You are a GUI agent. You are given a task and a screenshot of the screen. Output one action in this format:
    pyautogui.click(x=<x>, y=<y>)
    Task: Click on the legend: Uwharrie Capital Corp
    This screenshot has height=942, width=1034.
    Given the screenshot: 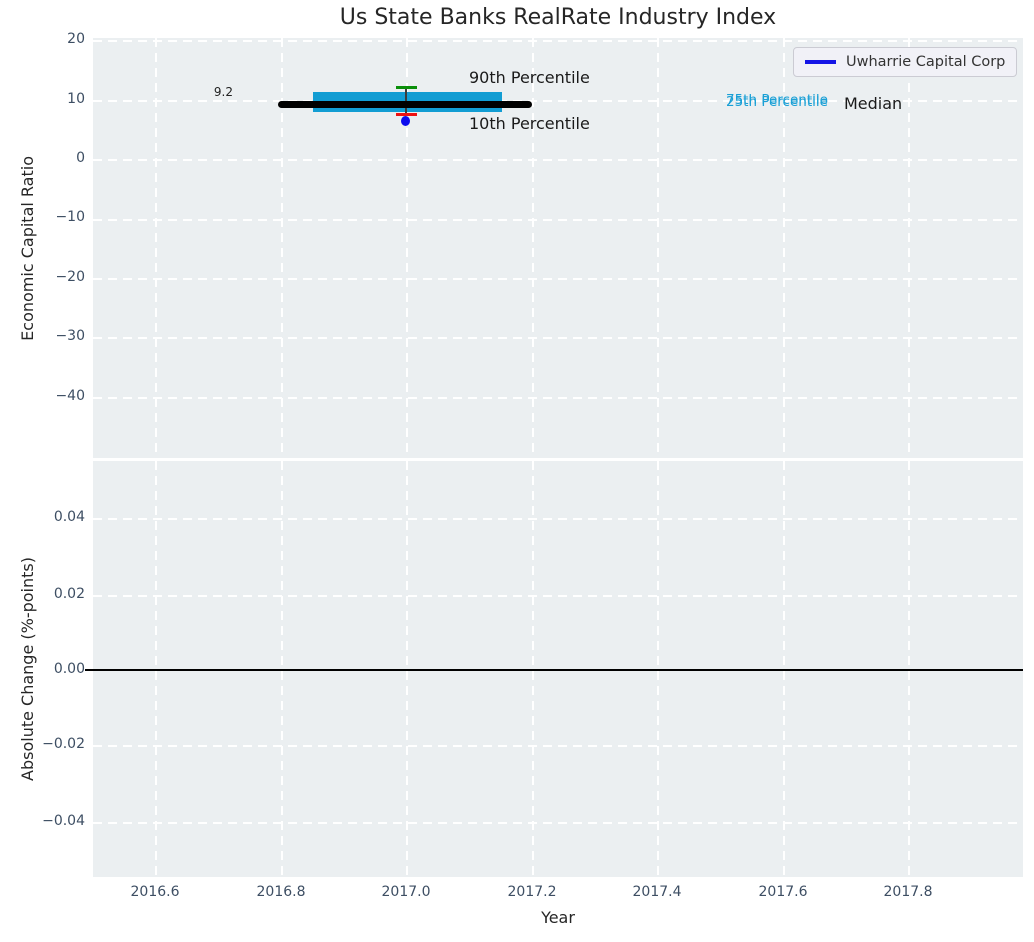 What is the action you would take?
    pyautogui.click(x=905, y=62)
    